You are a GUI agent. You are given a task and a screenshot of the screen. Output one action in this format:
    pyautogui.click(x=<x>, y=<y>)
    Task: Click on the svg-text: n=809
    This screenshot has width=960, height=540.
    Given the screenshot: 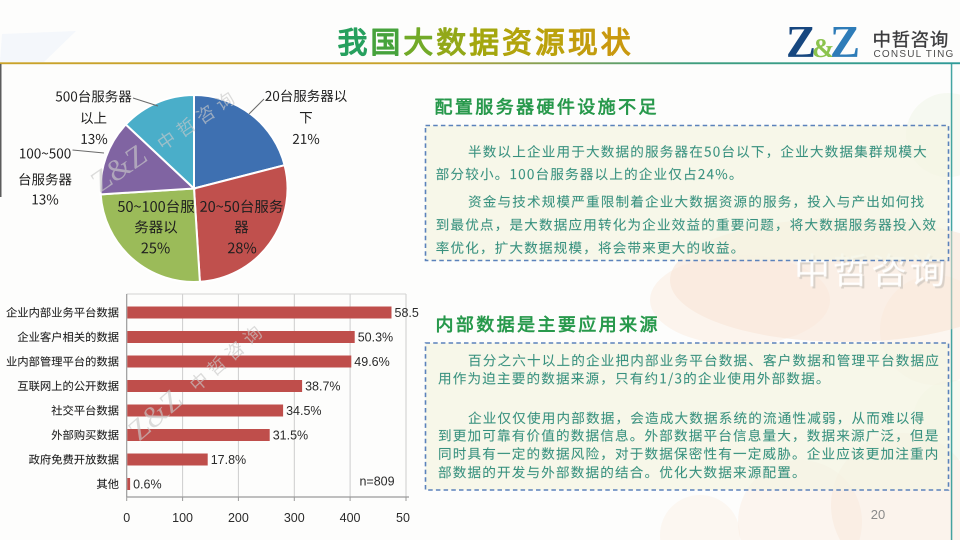 What is the action you would take?
    pyautogui.click(x=376, y=482)
    